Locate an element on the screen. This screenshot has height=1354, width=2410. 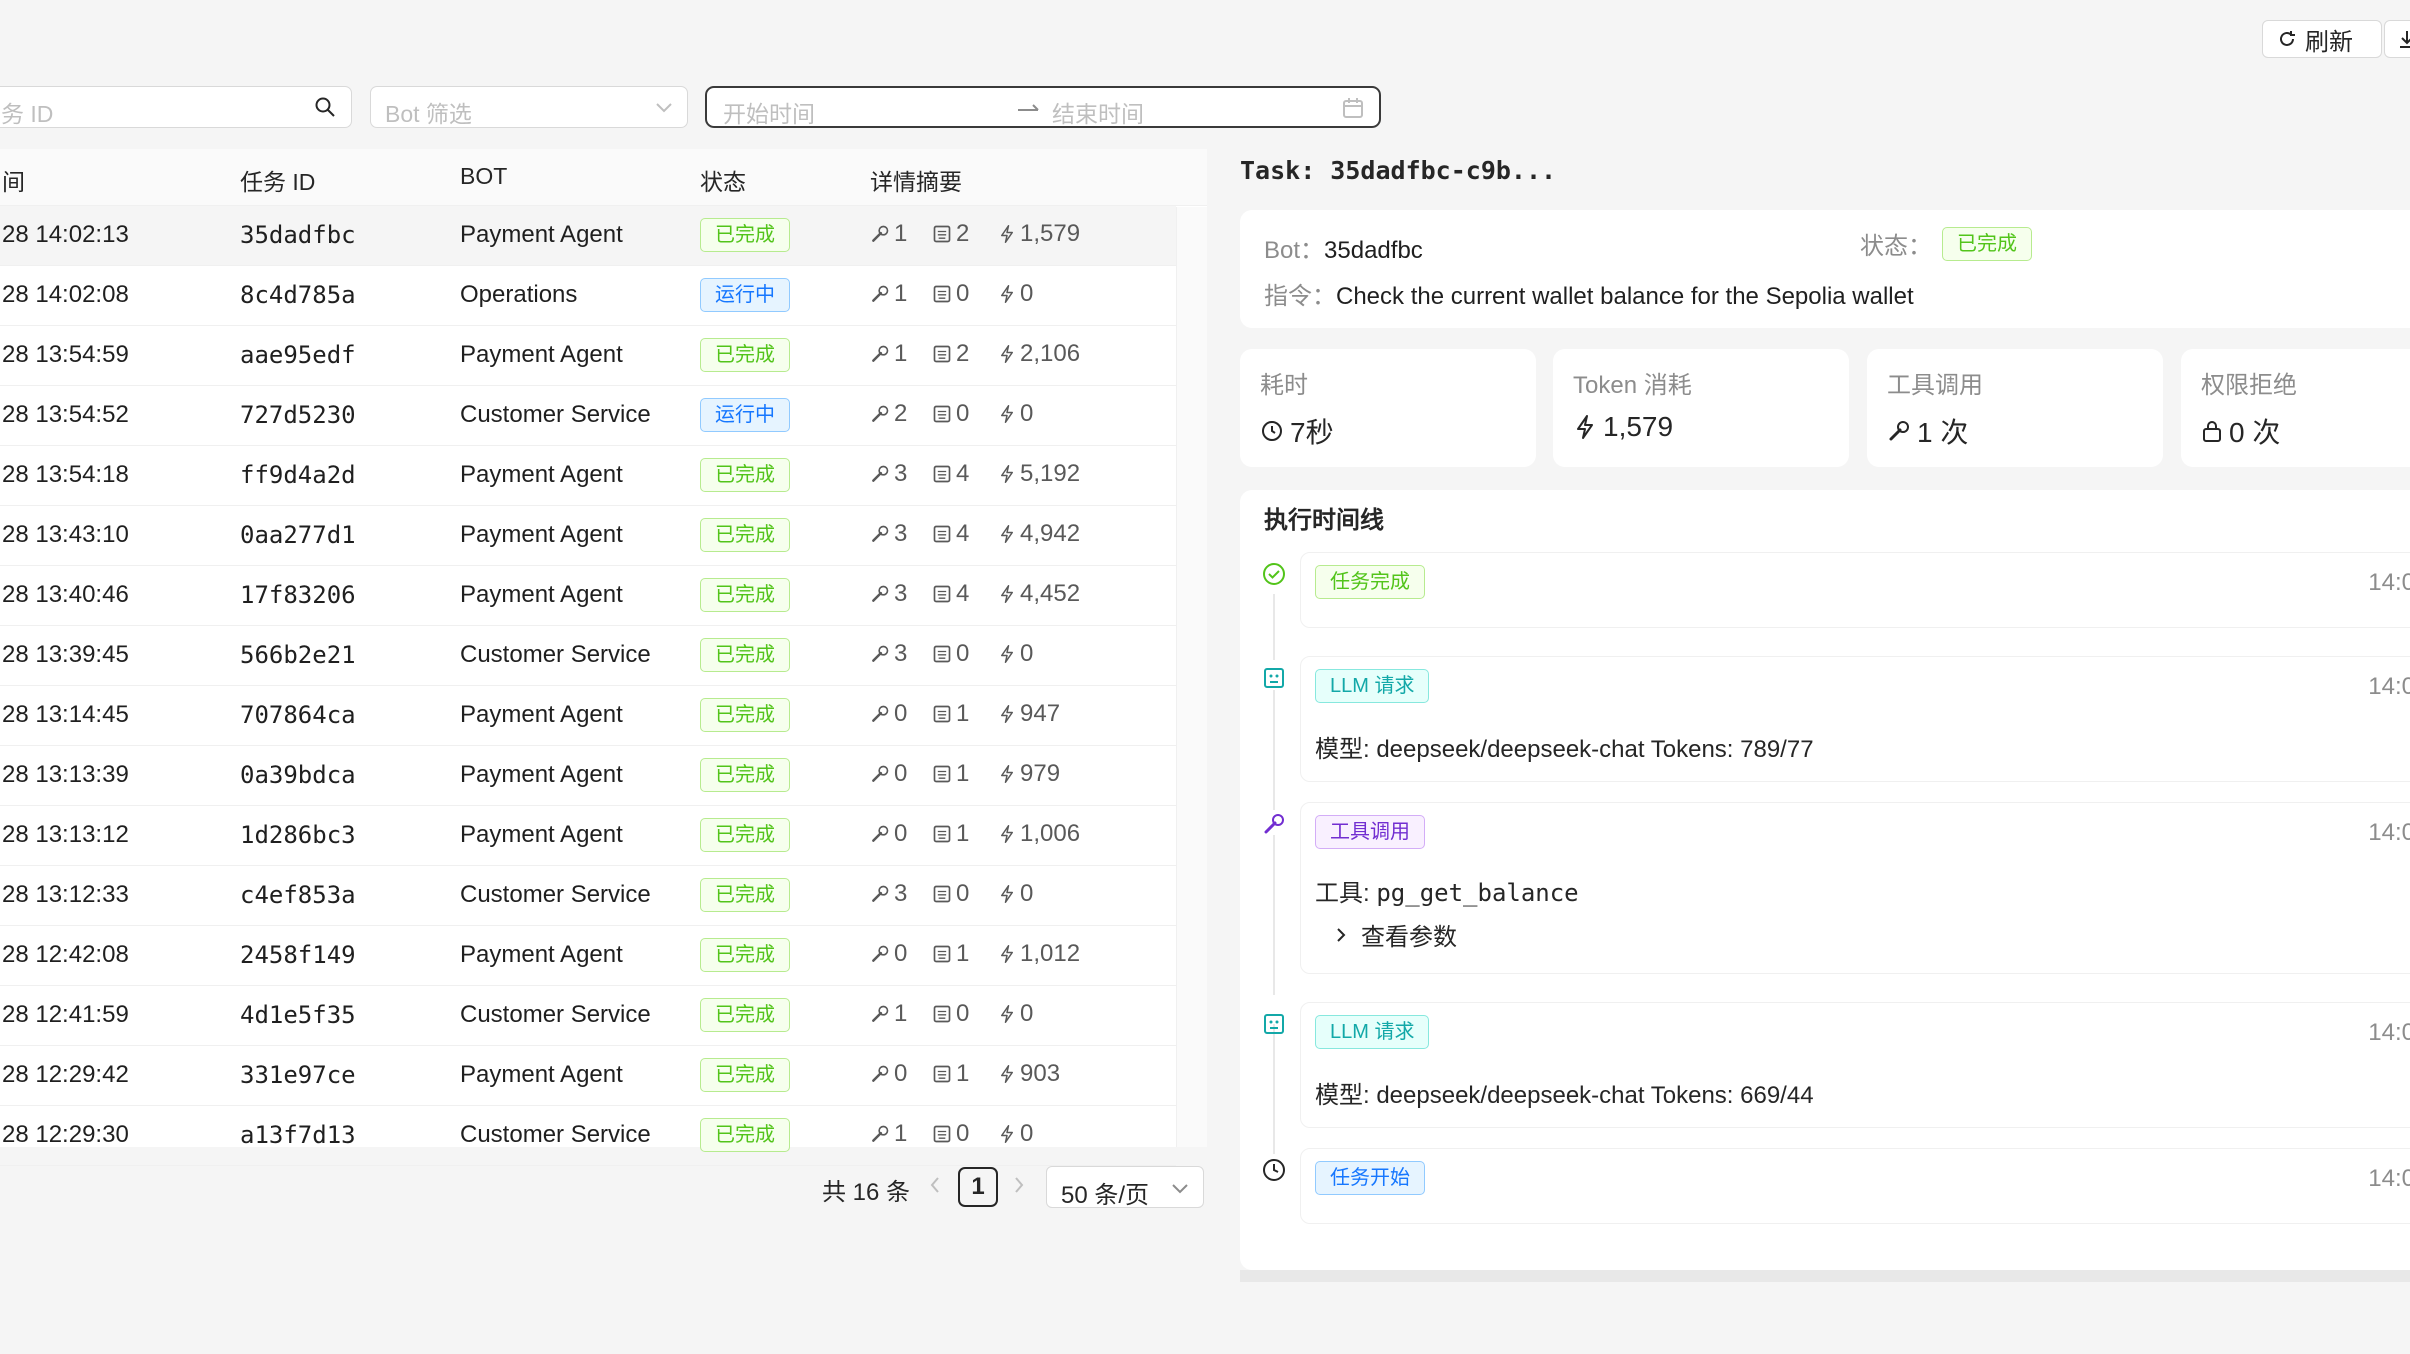
view-params-toggle: 查看参数 is located at coordinates (1396, 934).